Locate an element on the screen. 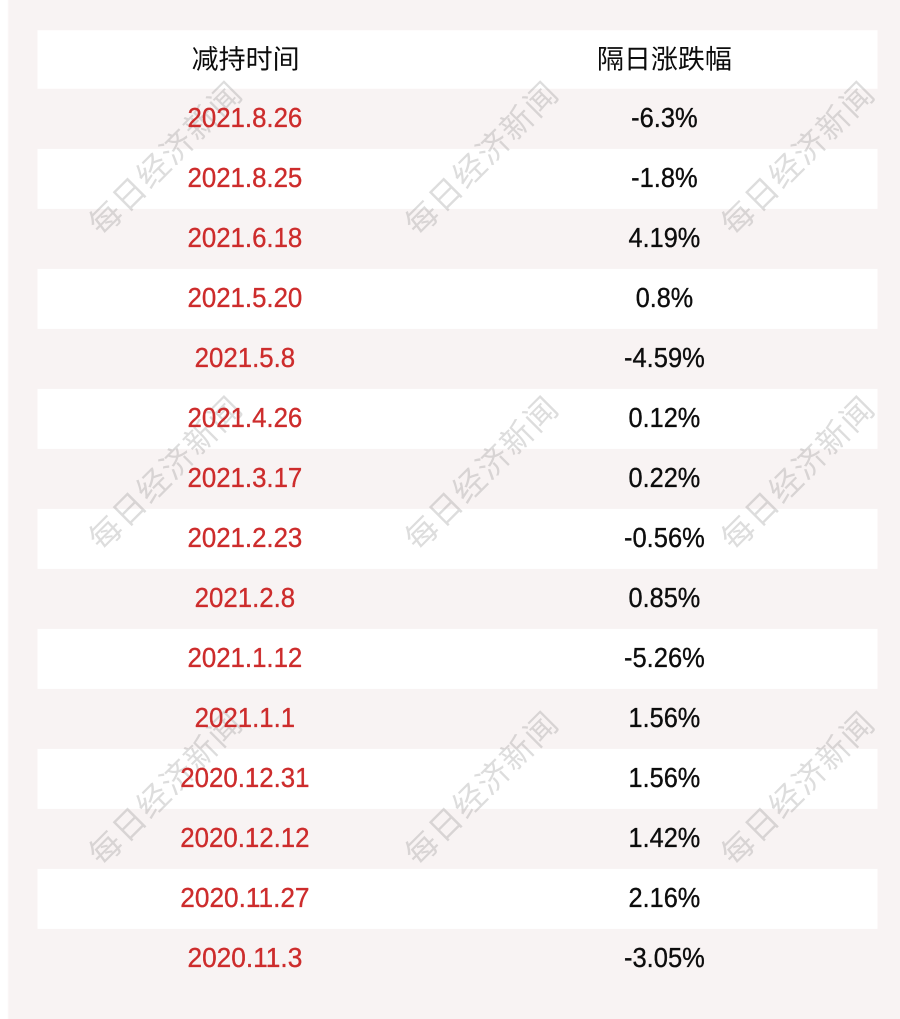 This screenshot has width=900, height=1019. svg-text: -1.8% is located at coordinates (664, 177).